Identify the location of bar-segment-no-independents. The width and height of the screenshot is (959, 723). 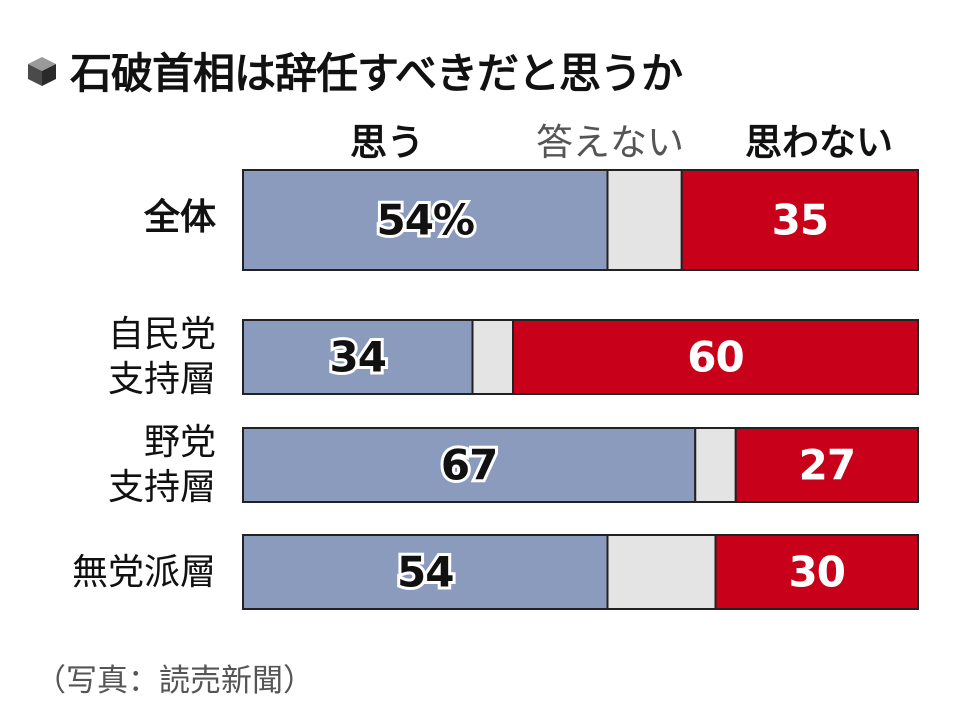
(816, 572).